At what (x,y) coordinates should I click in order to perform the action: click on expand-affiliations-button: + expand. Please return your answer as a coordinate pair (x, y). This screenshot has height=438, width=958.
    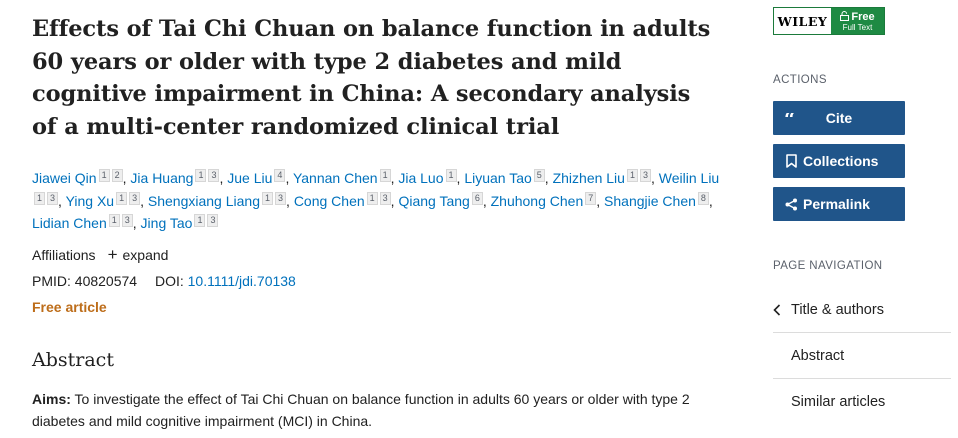
    Looking at the image, I should click on (138, 254).